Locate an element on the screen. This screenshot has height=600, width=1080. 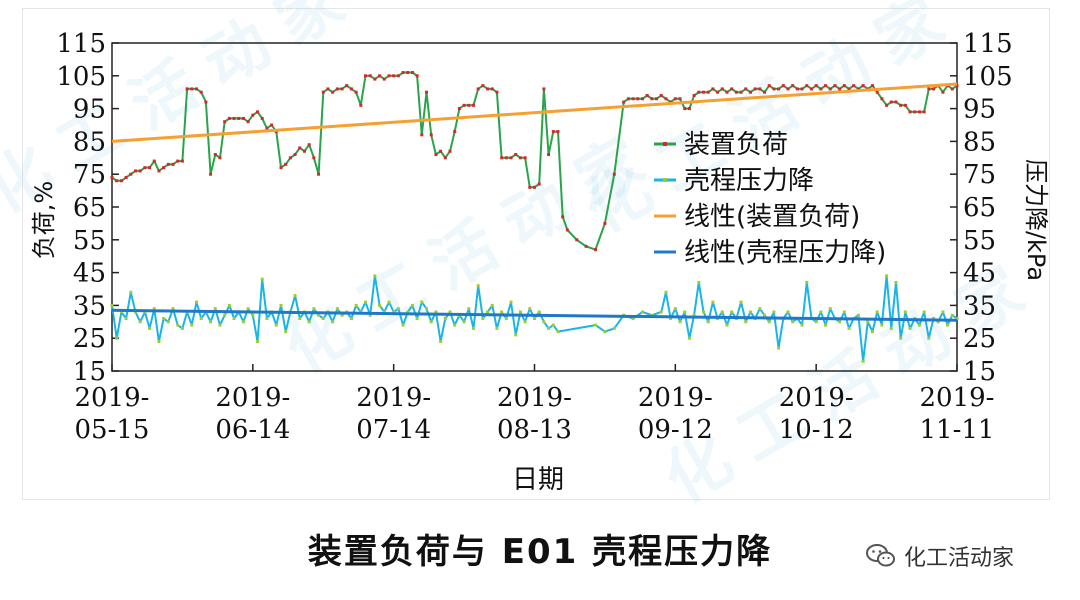
y-tick-label-left: 55 is located at coordinates (89, 241).